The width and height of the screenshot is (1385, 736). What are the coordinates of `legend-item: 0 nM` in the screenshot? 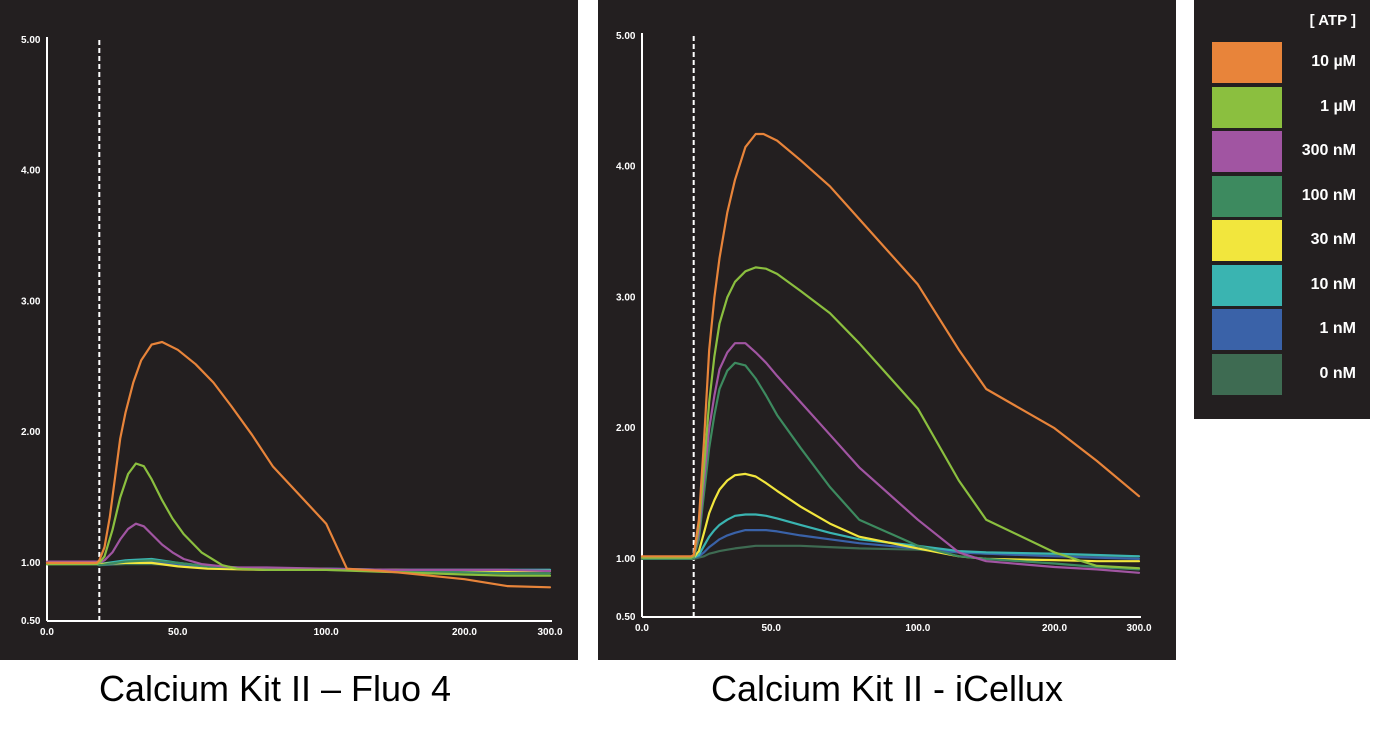 It's located at (1282, 375).